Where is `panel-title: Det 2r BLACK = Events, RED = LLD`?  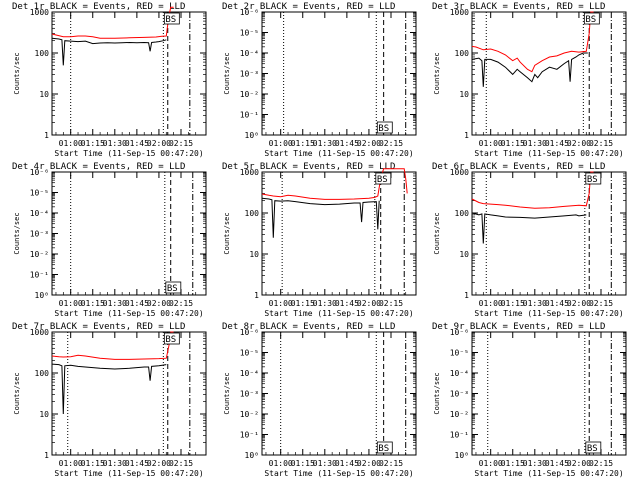 panel-title: Det 2r BLACK = Events, RED = LLD is located at coordinates (308, 7).